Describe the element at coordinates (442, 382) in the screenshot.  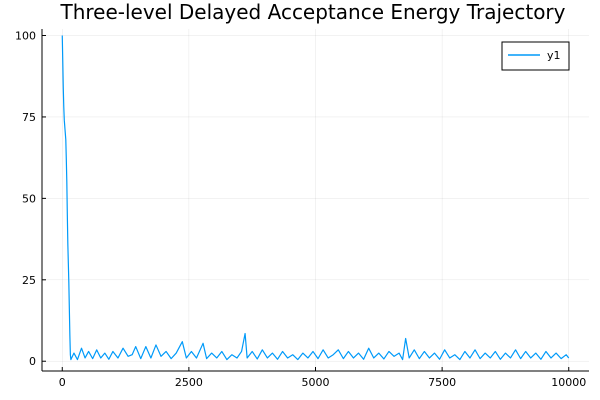
I see `x-tick-label: 7500` at that location.